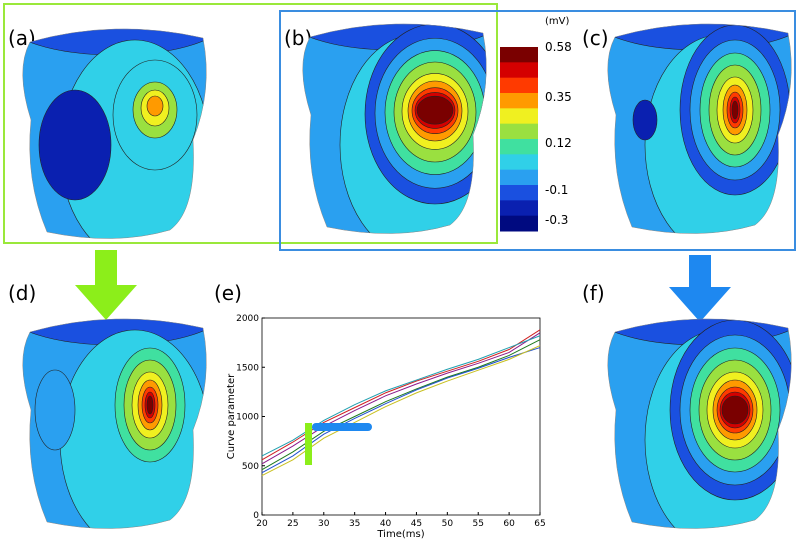 Image resolution: width=800 pixels, height=540 pixels. What do you see at coordinates (247, 368) in the screenshot?
I see `y-tick-label: 1500` at bounding box center [247, 368].